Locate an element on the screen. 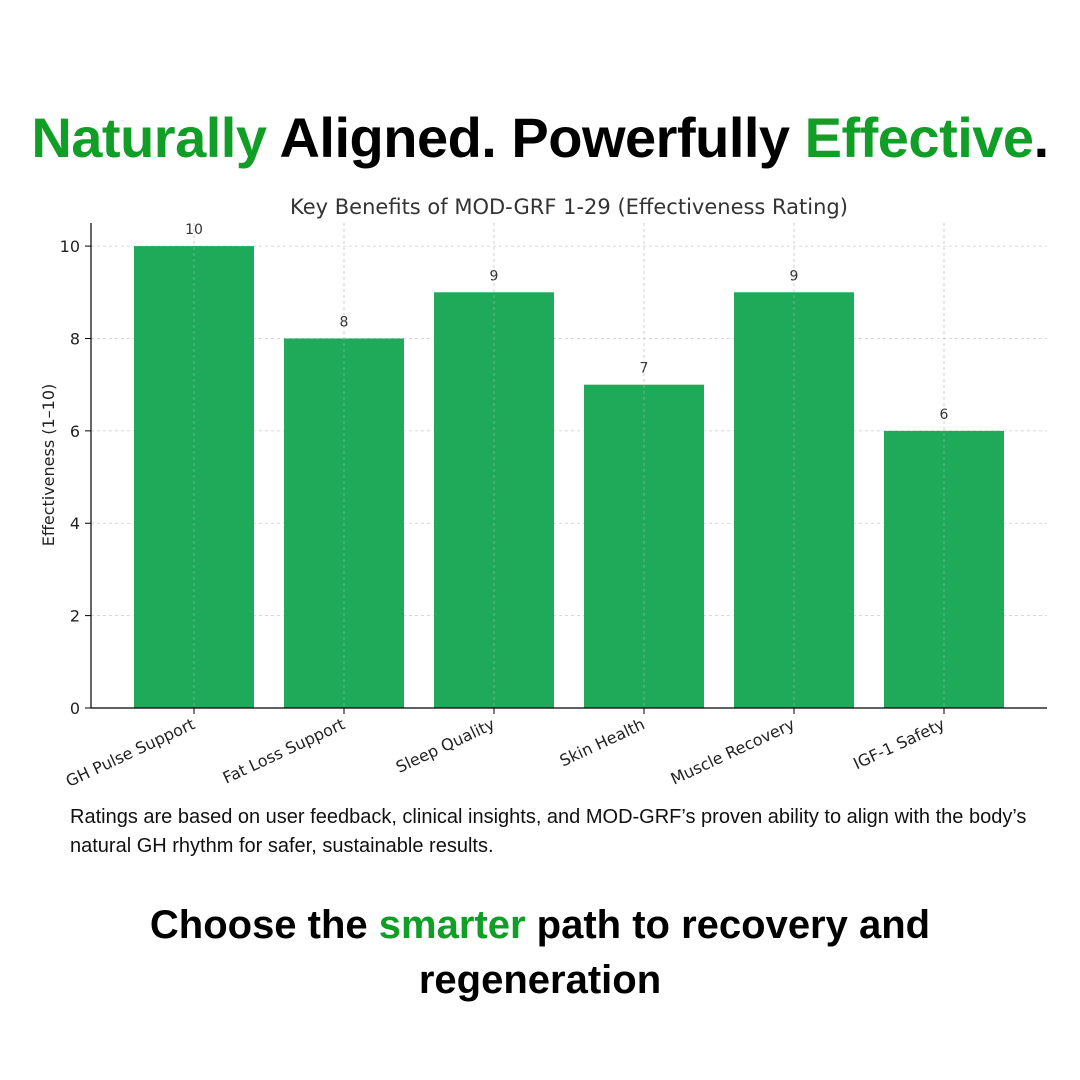 This screenshot has width=1080, height=1080. headline: Naturally Aligned. Powerfully Effective. is located at coordinates (540, 137).